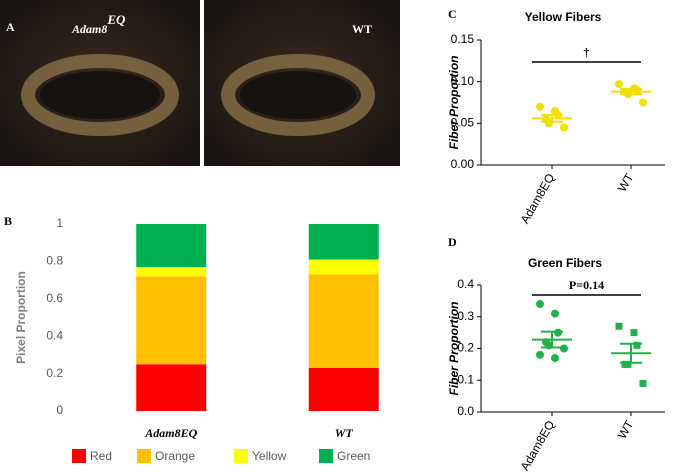 The image size is (685, 474). Describe the element at coordinates (353, 456) in the screenshot. I see `legend-label: Green` at that location.